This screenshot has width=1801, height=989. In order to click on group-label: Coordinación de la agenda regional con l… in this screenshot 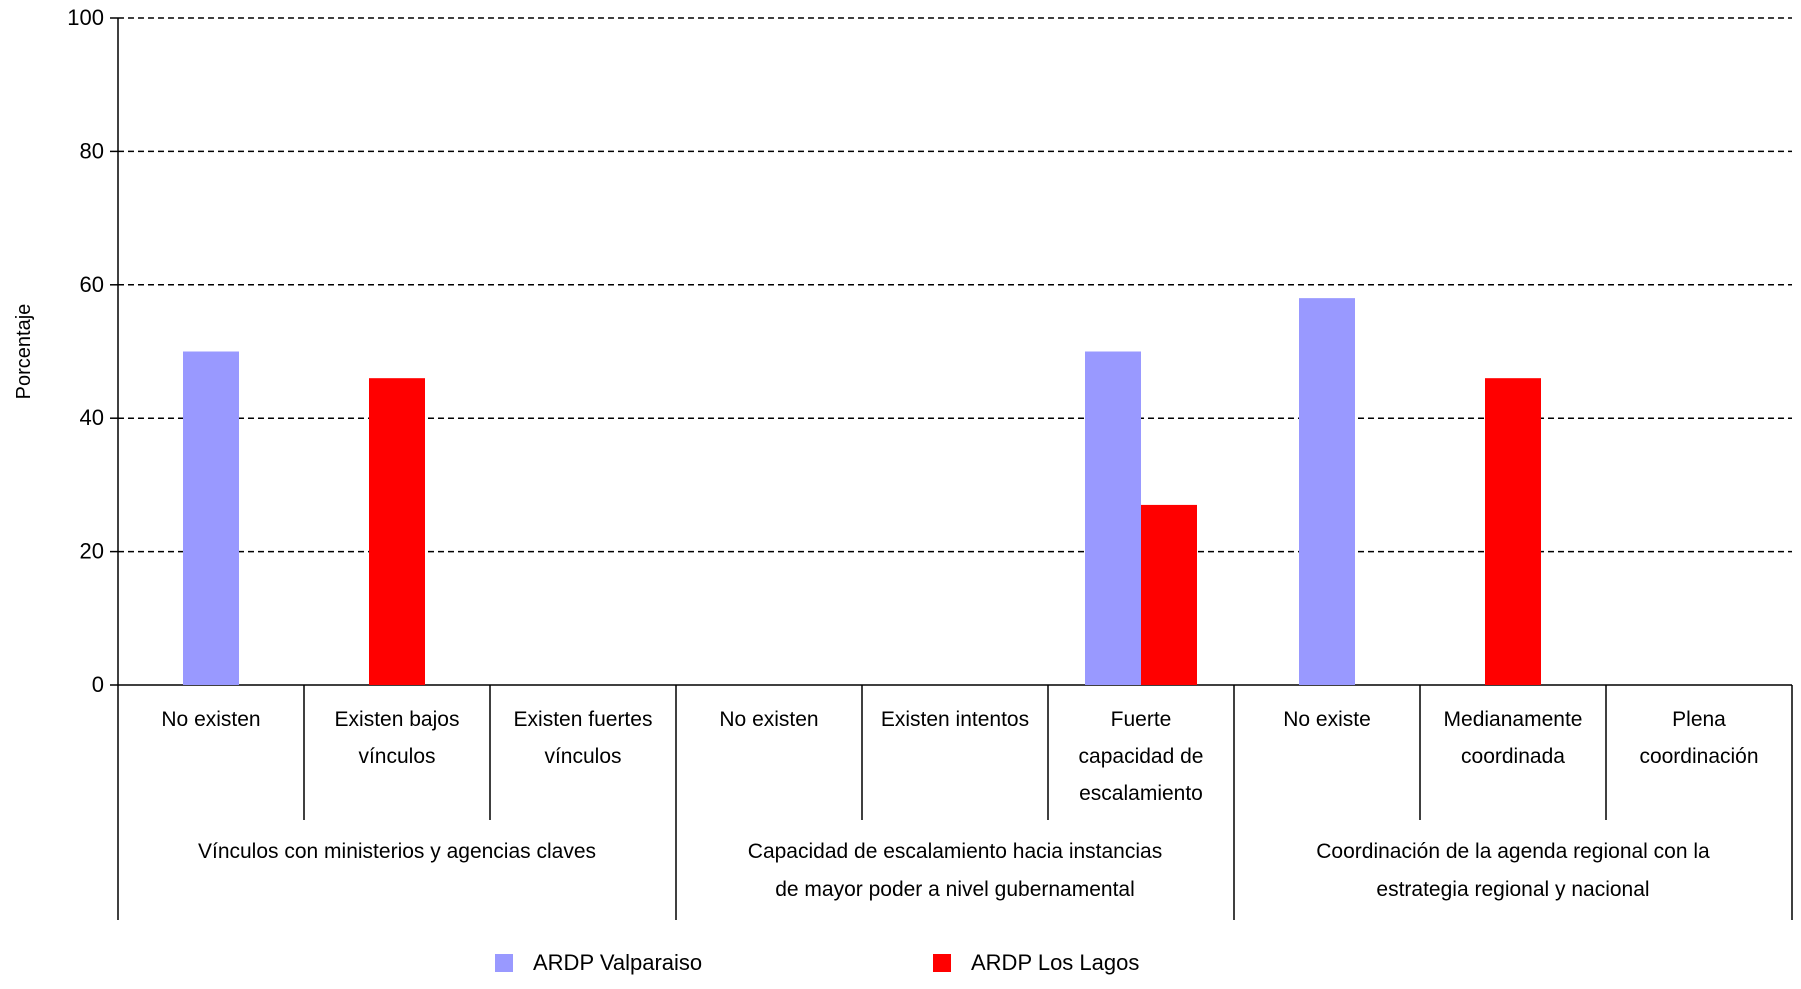, I will do `click(1513, 851)`.